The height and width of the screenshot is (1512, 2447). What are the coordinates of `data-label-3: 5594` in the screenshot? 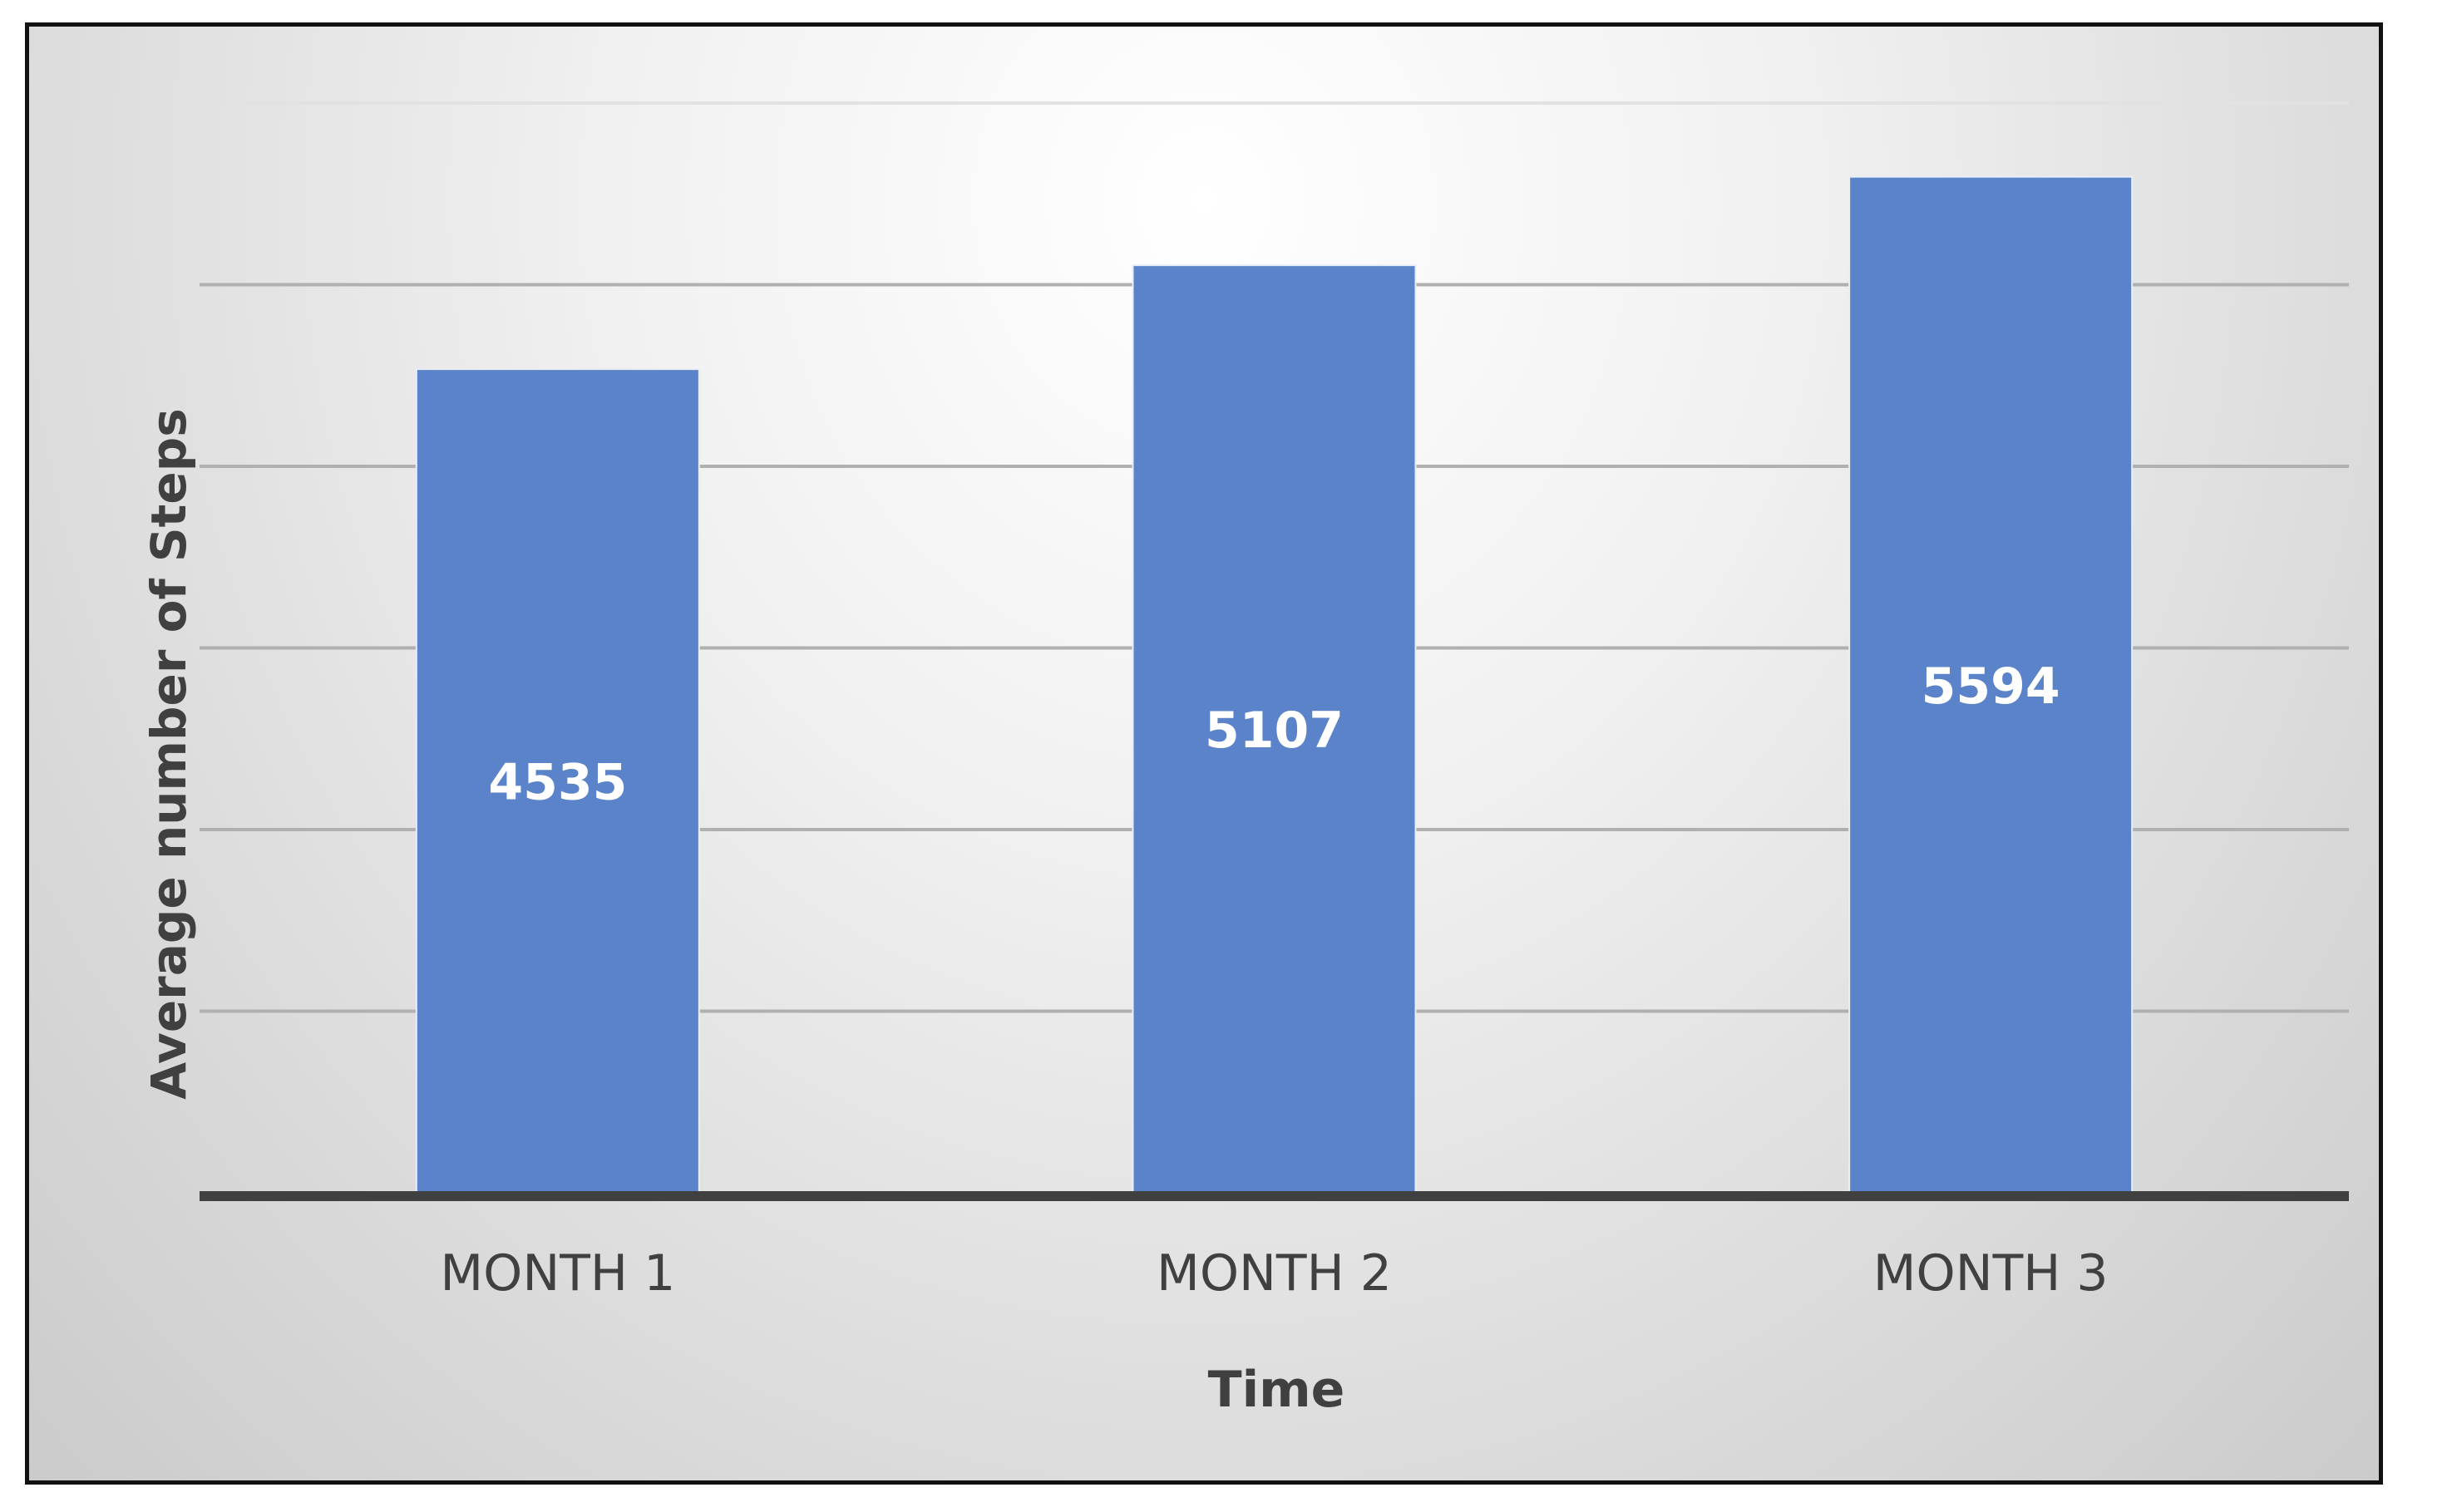 It's located at (1991, 687).